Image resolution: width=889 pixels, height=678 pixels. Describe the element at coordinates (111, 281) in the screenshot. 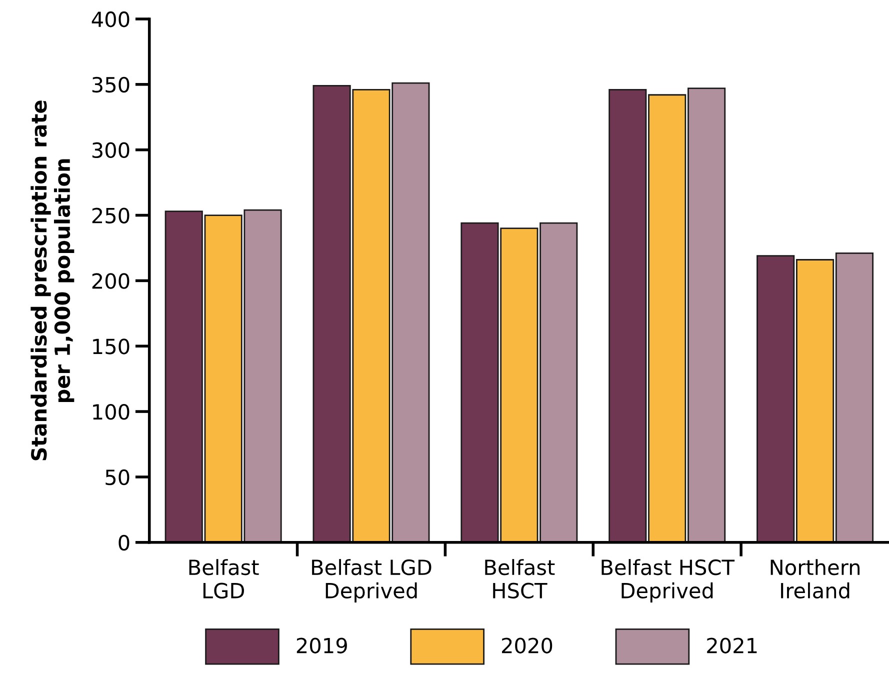

I see `y-tick-label: 200` at that location.